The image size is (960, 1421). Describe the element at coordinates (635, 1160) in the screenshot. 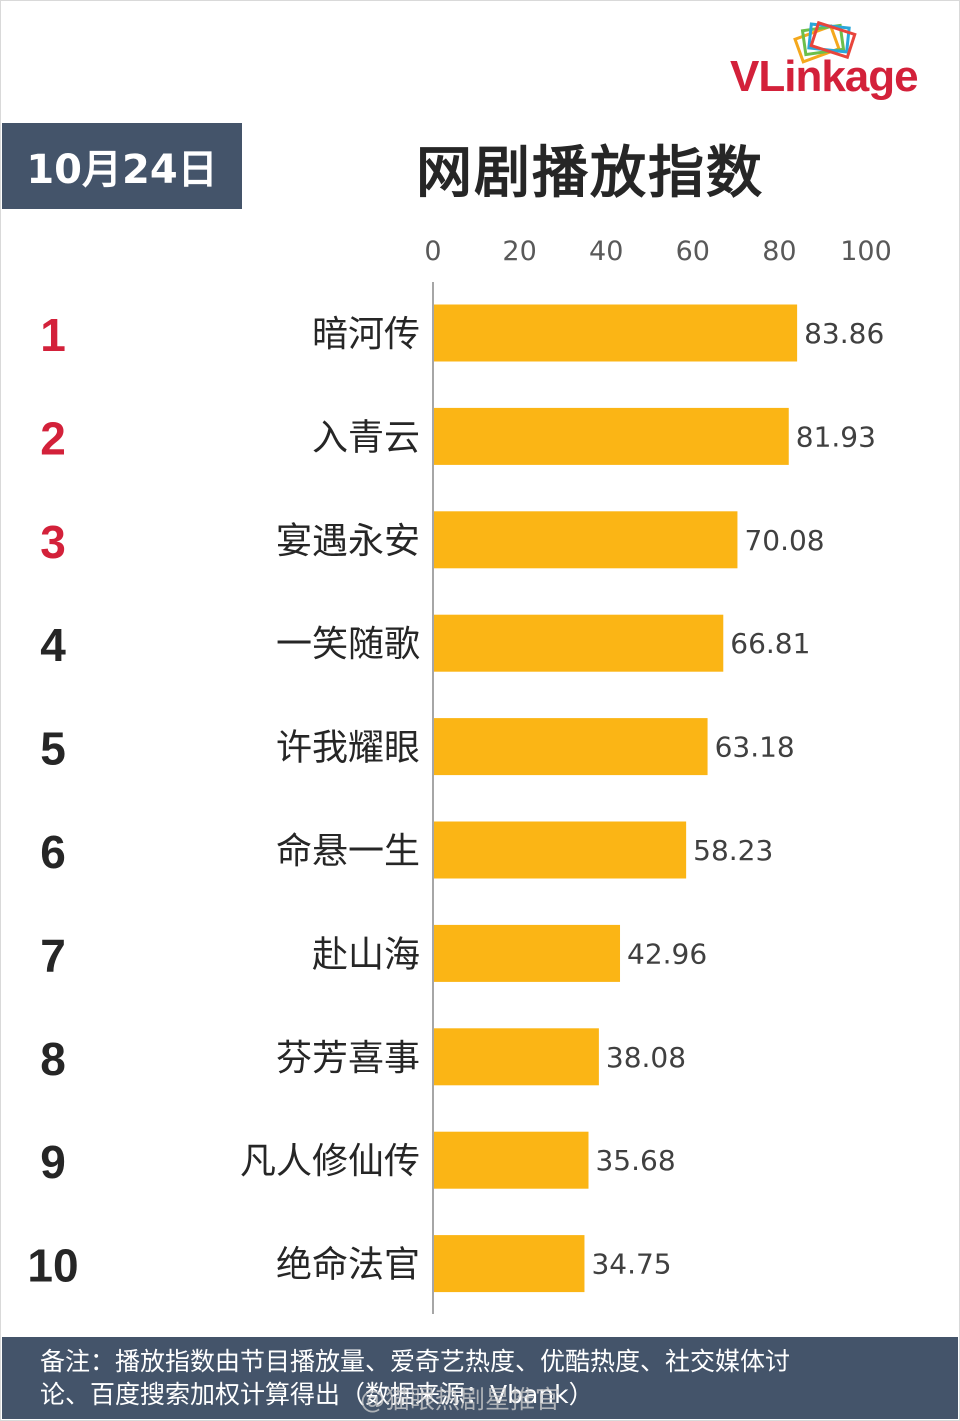

I see `data-label: 35.68` at that location.